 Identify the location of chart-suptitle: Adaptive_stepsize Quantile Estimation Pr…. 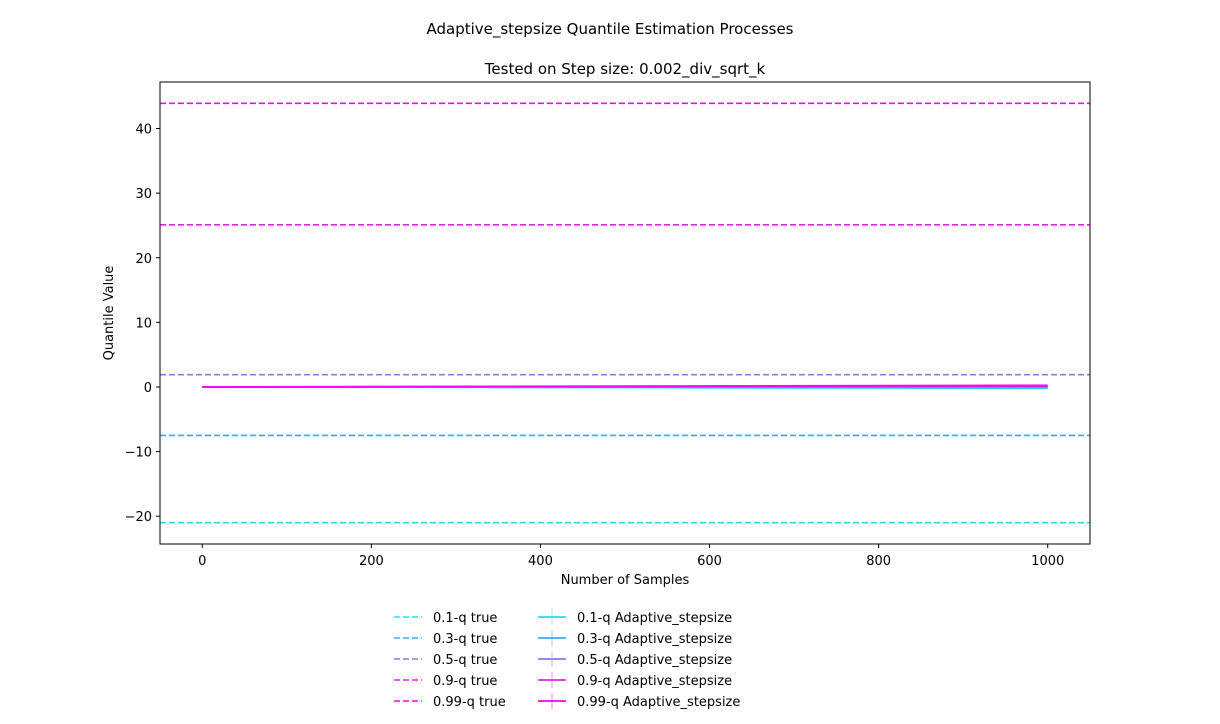
(609, 29).